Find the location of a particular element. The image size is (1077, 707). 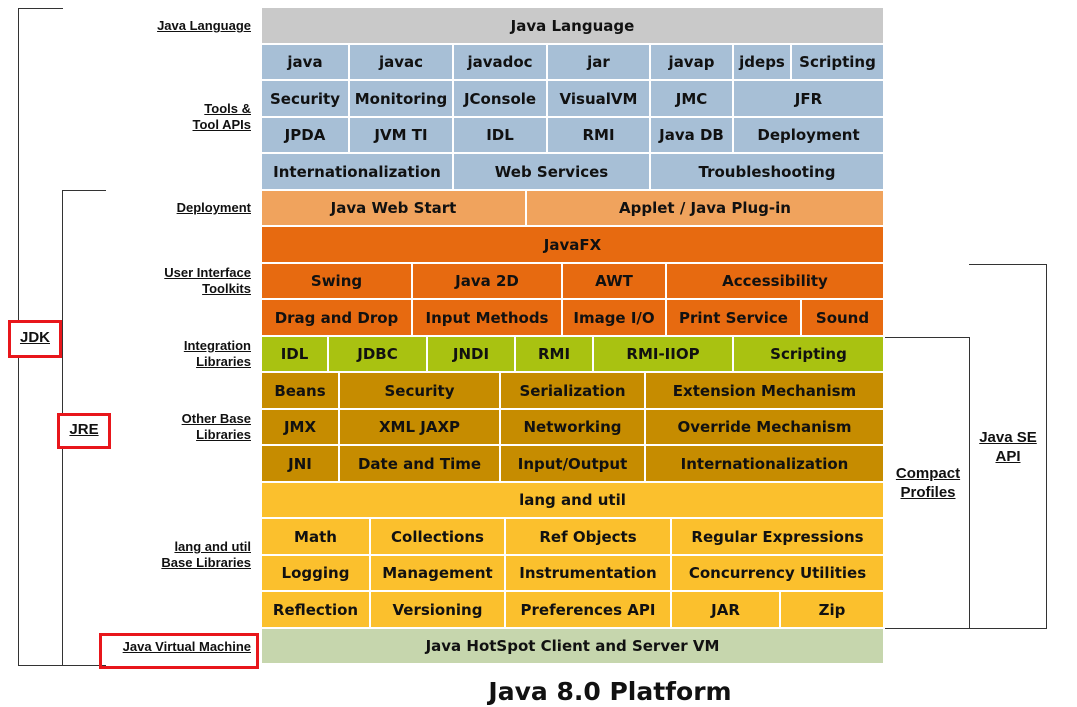

label-integration-libraries: Integration Libraries is located at coordinates (217, 353).